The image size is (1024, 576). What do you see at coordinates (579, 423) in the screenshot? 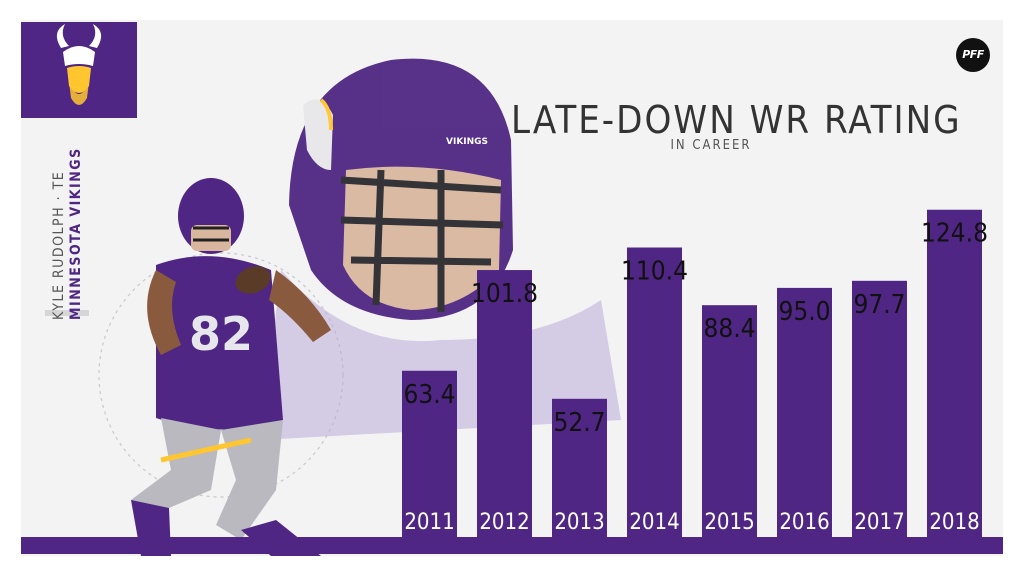
I see `bar-value-label: 52.7` at bounding box center [579, 423].